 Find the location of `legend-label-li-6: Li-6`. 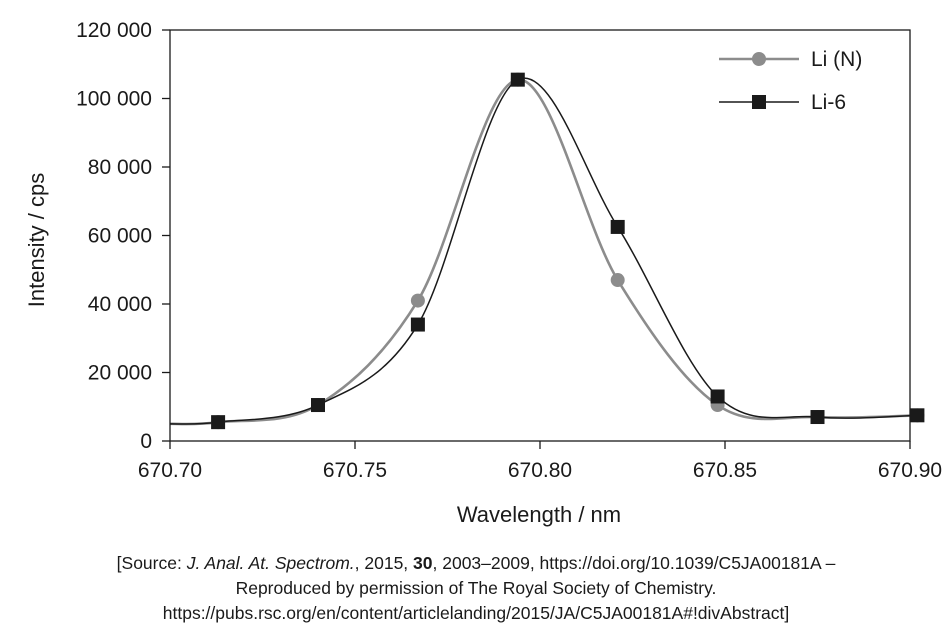

legend-label-li-6: Li-6 is located at coordinates (828, 102).